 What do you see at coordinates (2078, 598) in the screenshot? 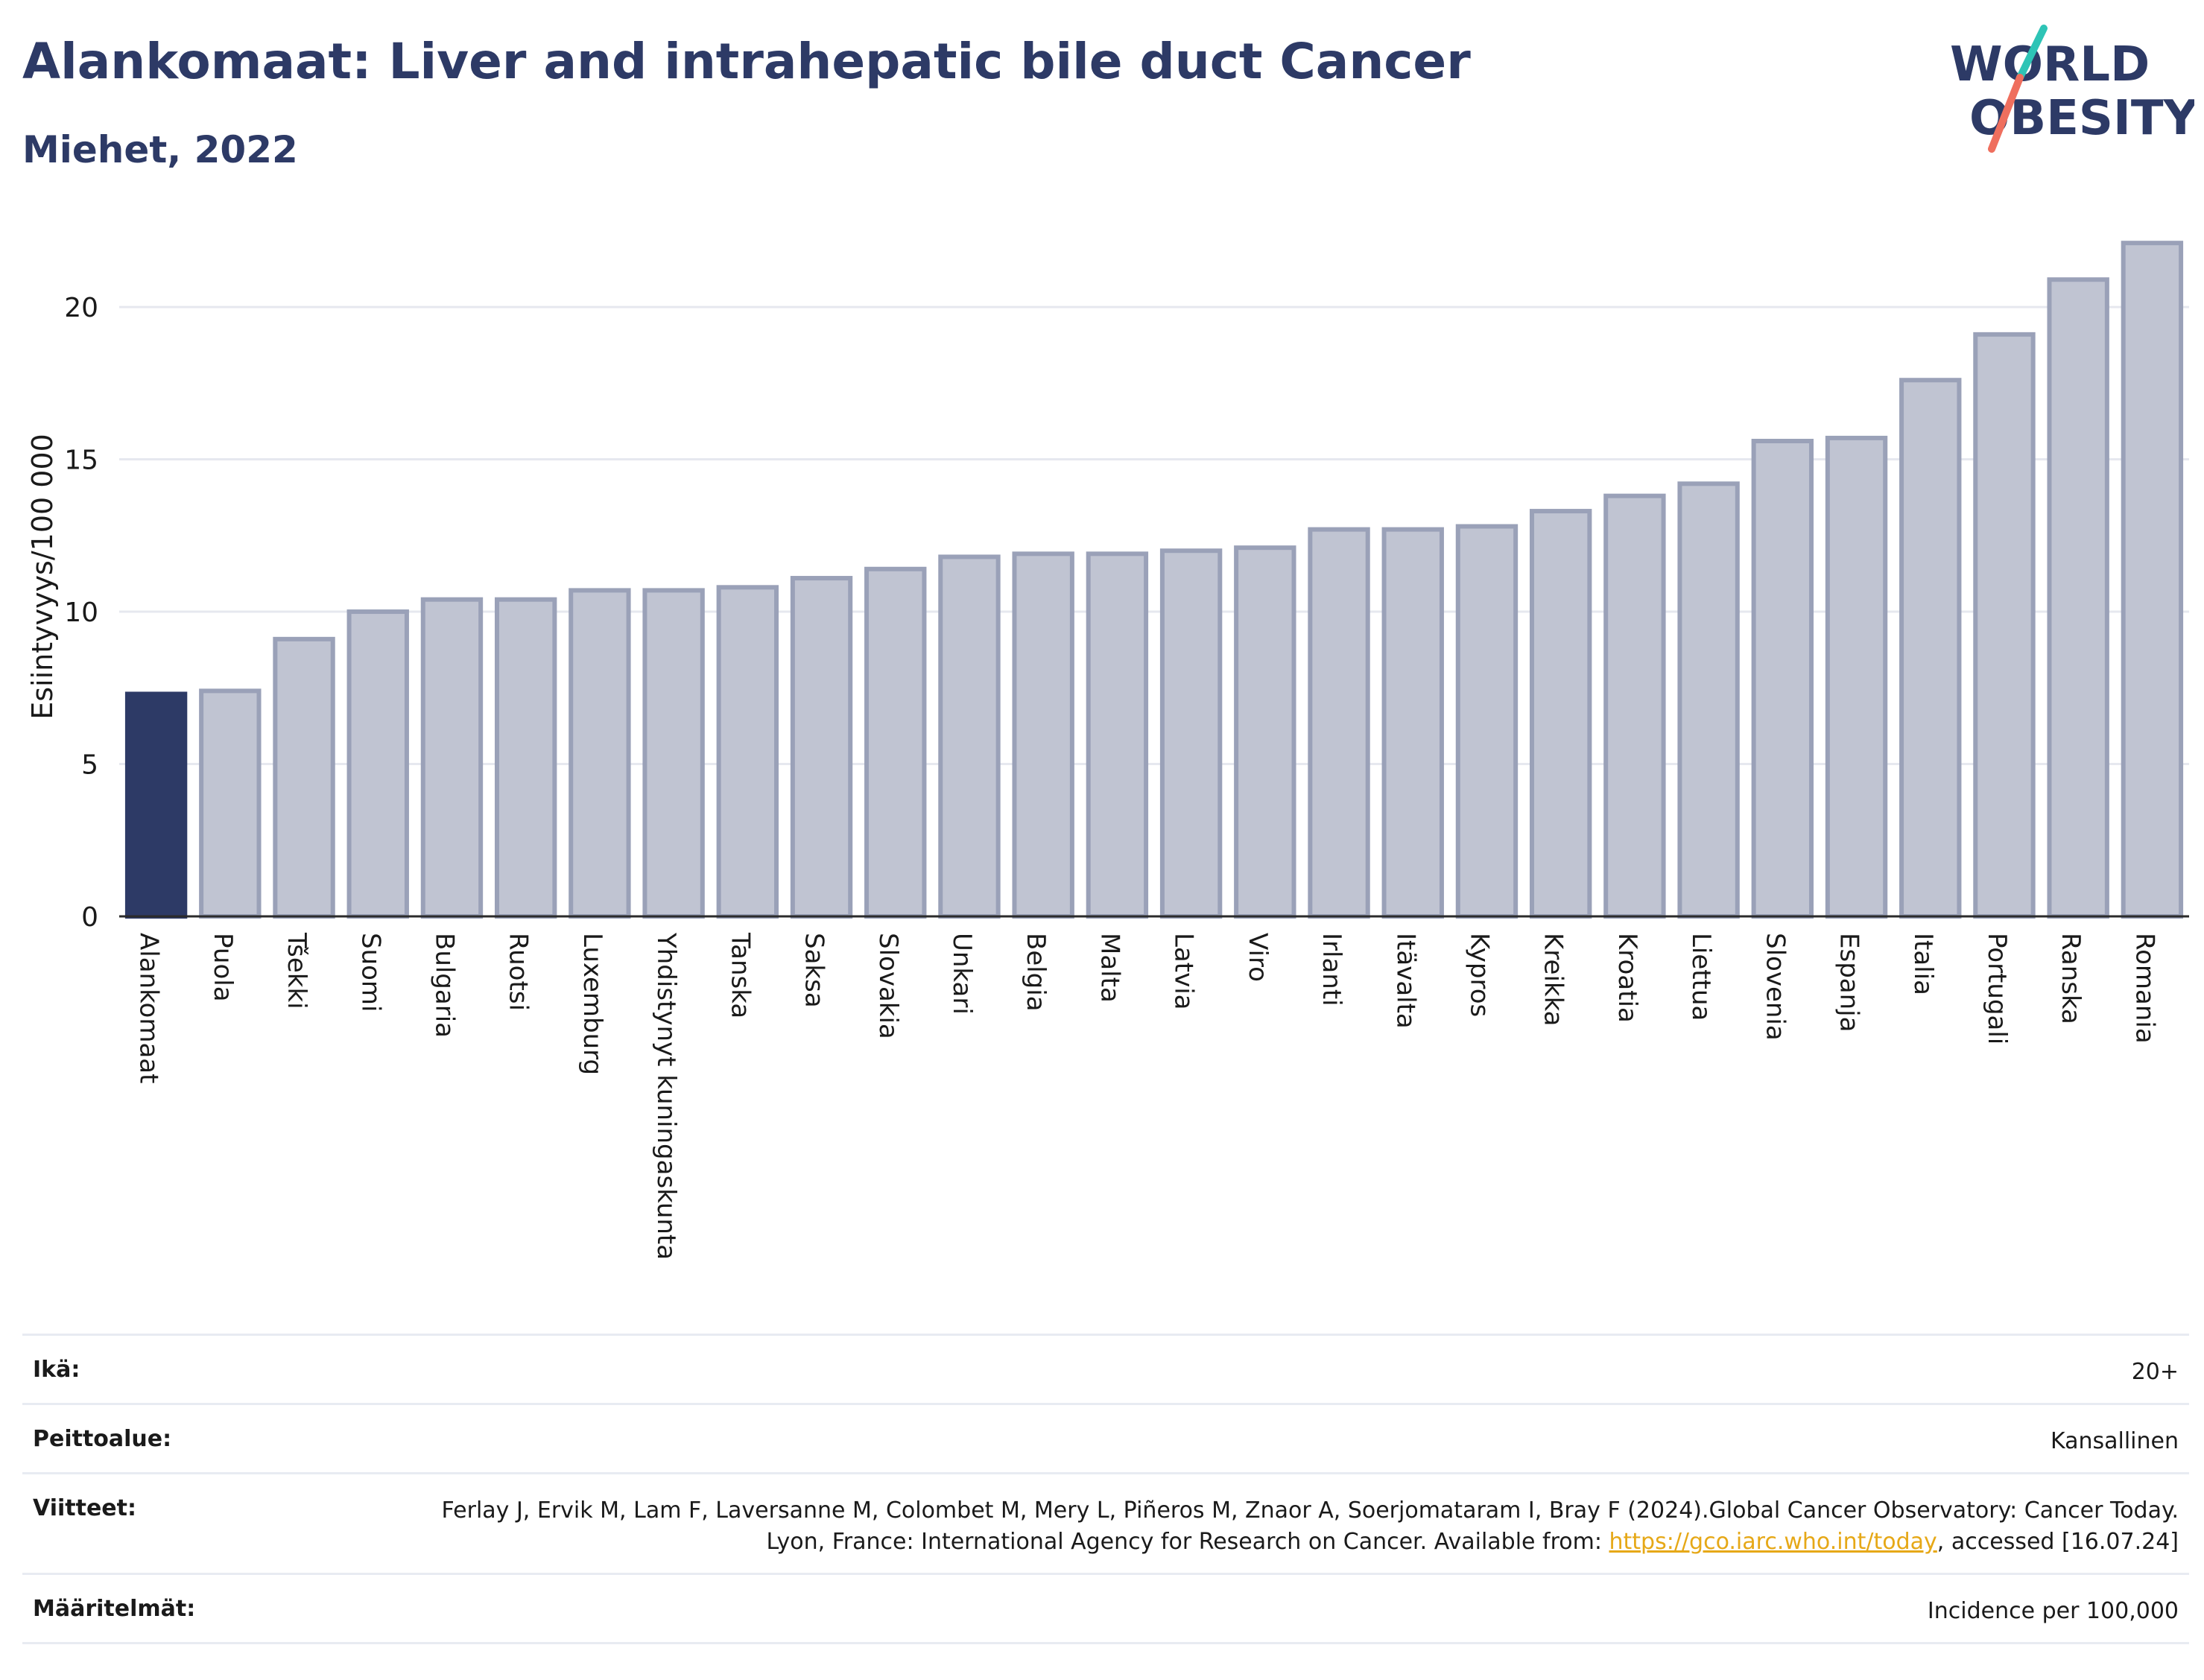
I see `bar-ranska` at bounding box center [2078, 598].